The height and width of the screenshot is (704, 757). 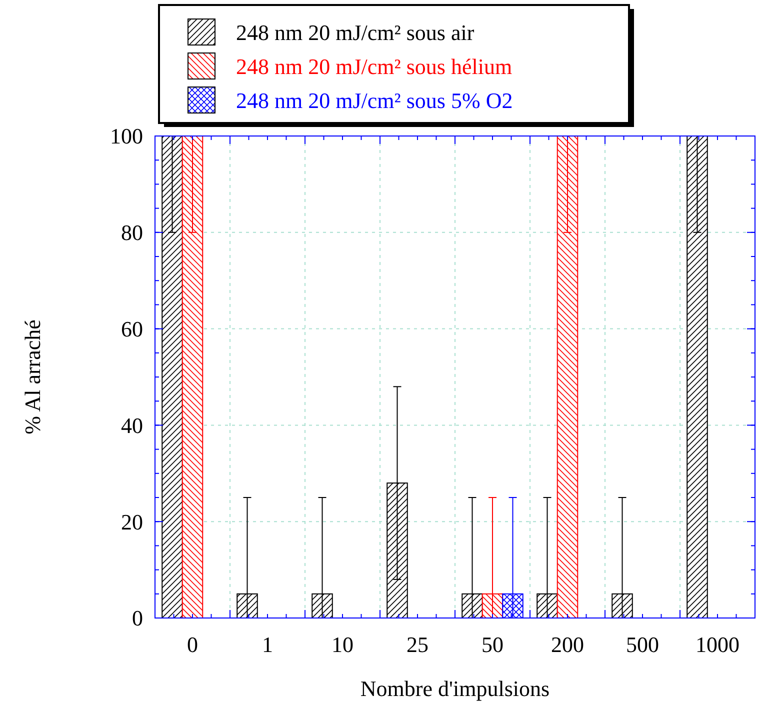 What do you see at coordinates (493, 644) in the screenshot?
I see `x-tick-label: 50` at bounding box center [493, 644].